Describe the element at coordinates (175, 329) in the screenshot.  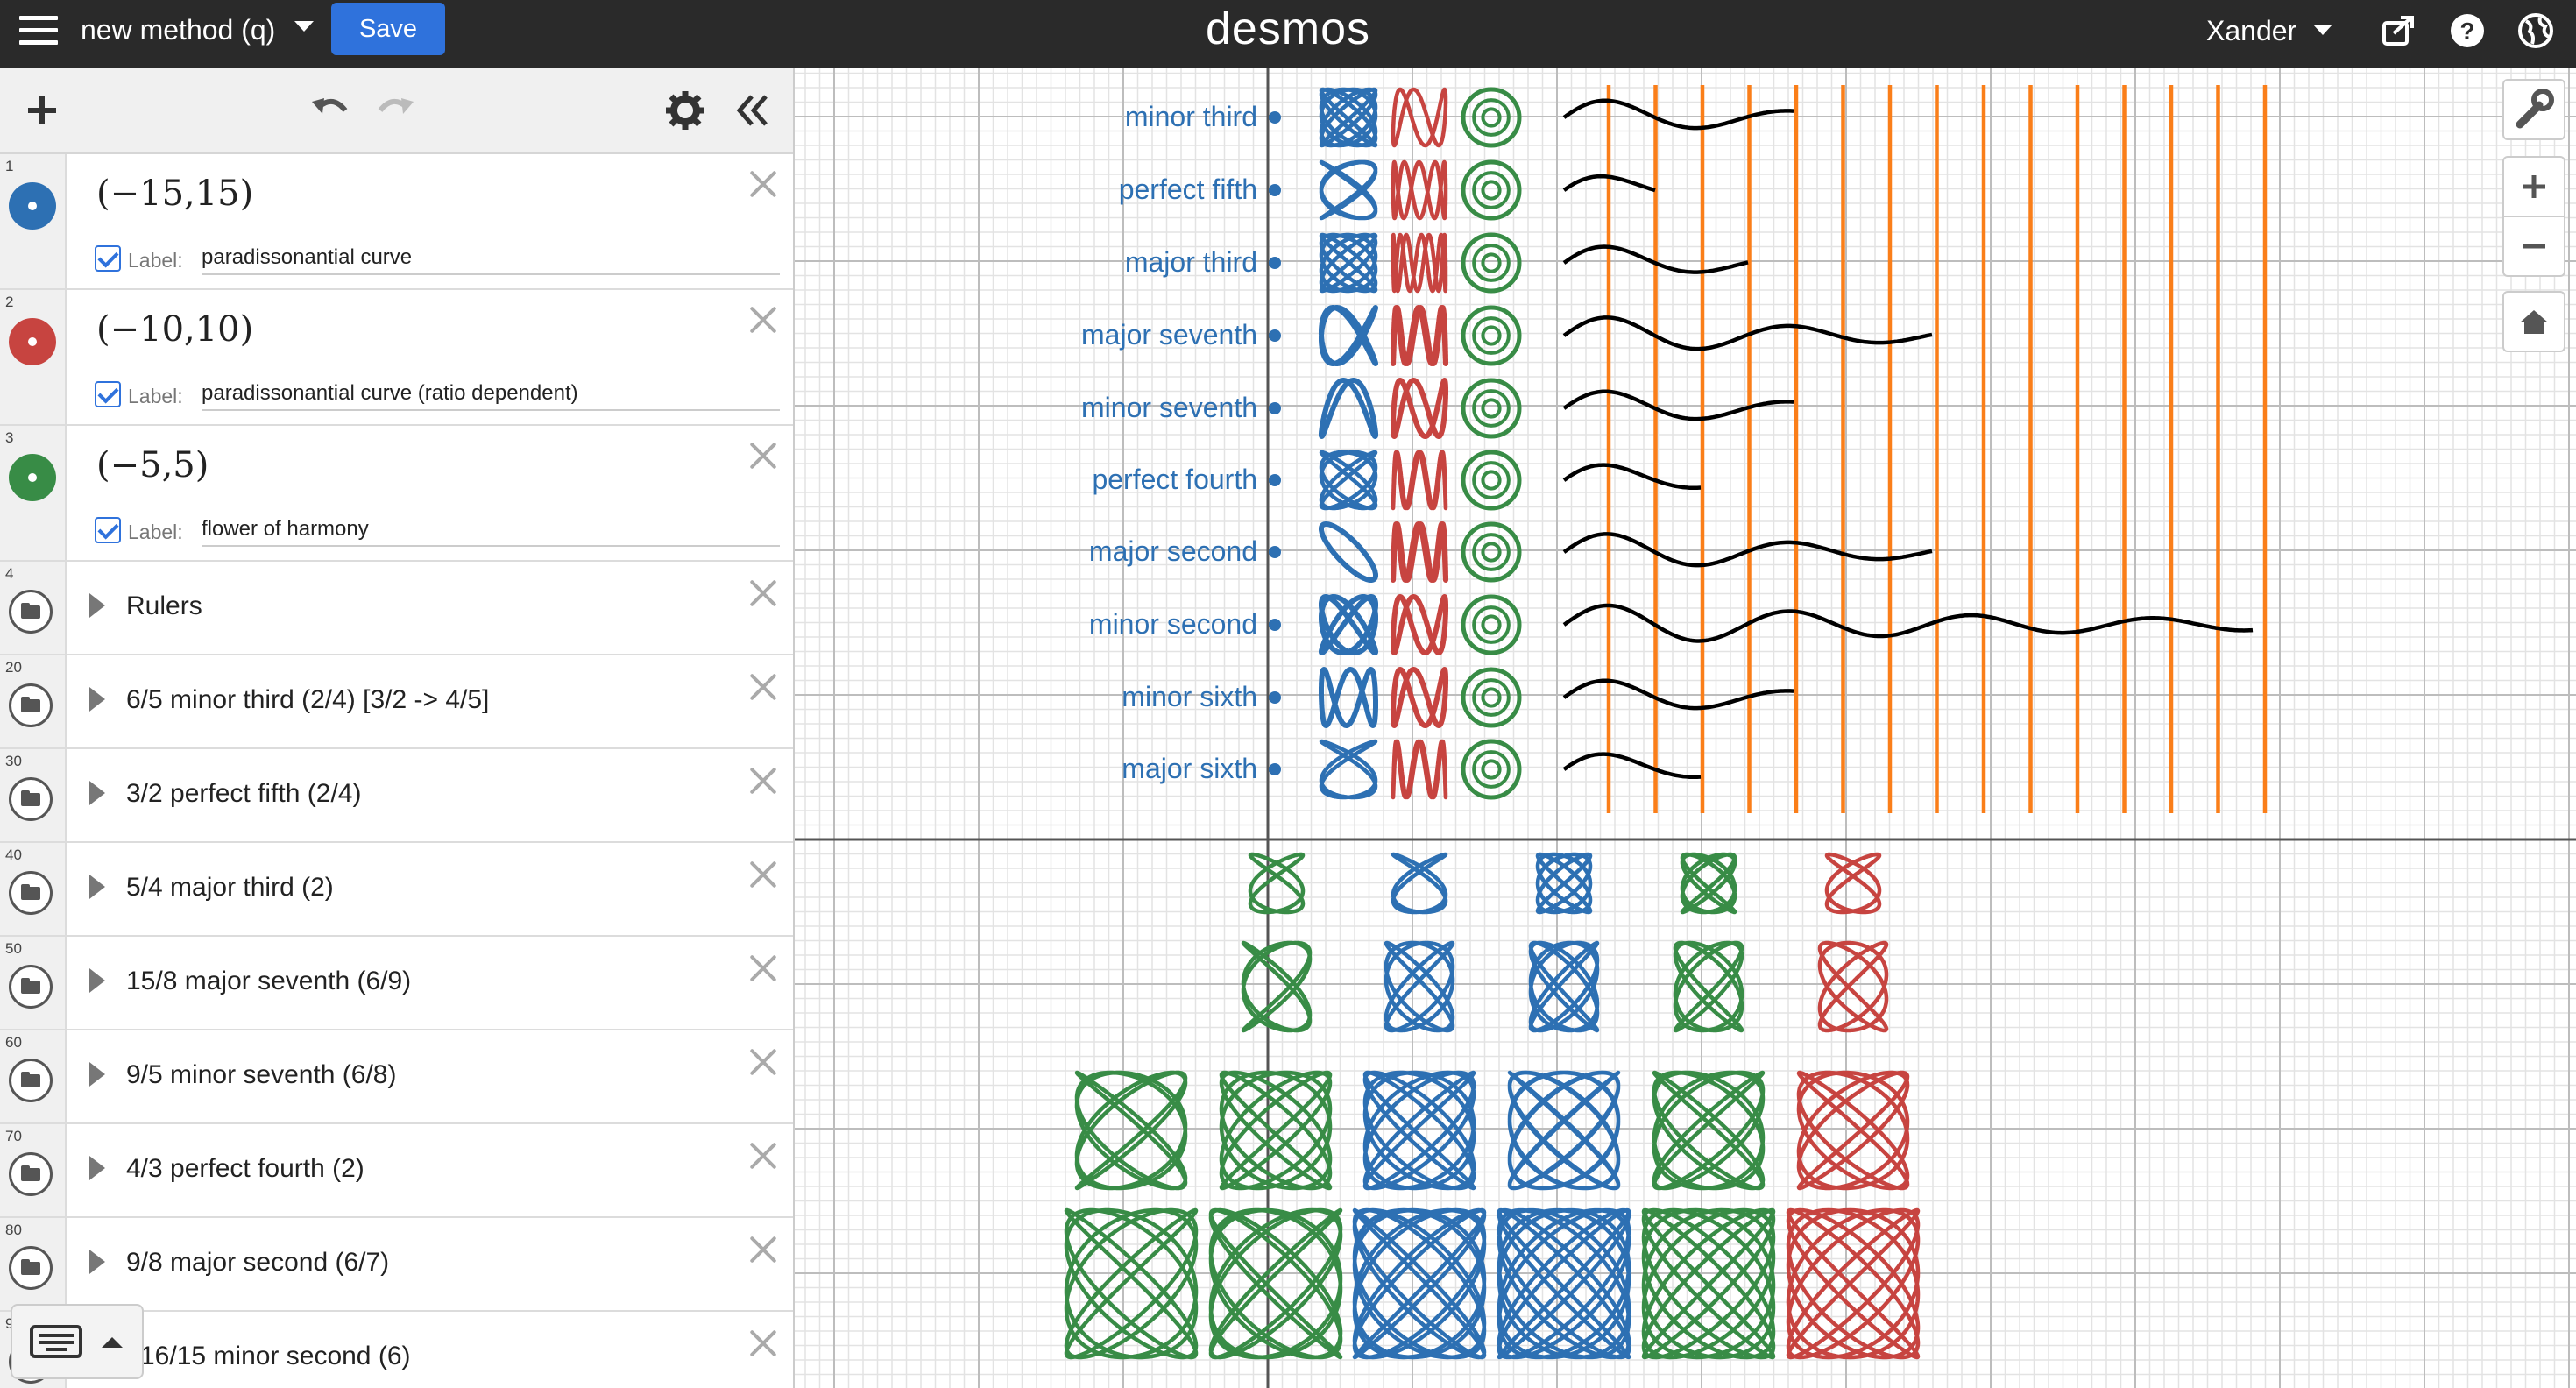
I see `expression-math: (−10,10)` at that location.